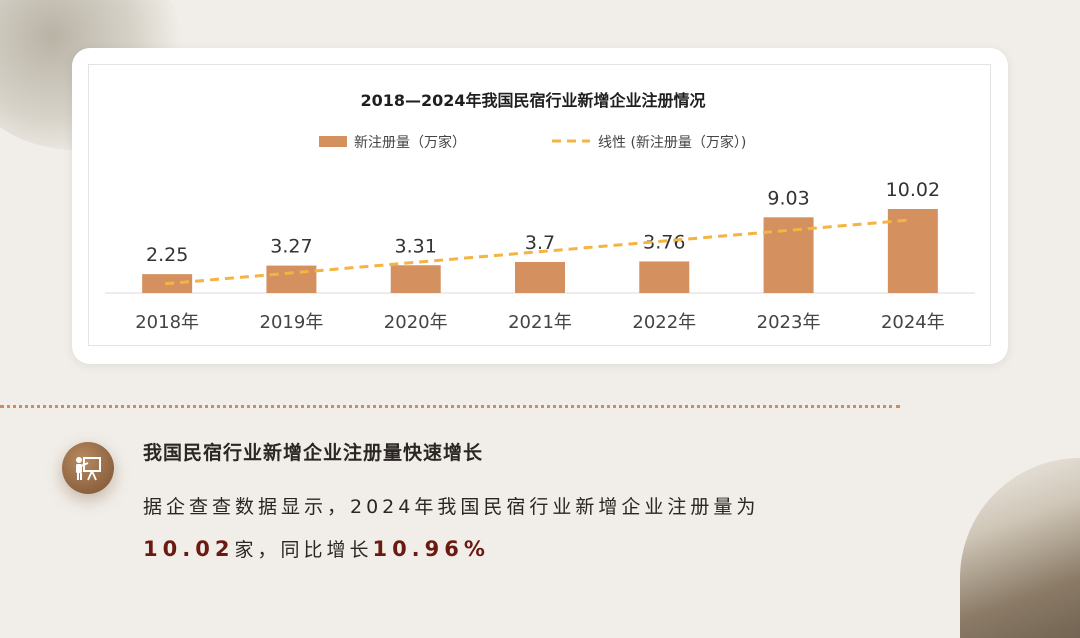  Describe the element at coordinates (450, 406) in the screenshot. I see `dotted-divider` at that location.